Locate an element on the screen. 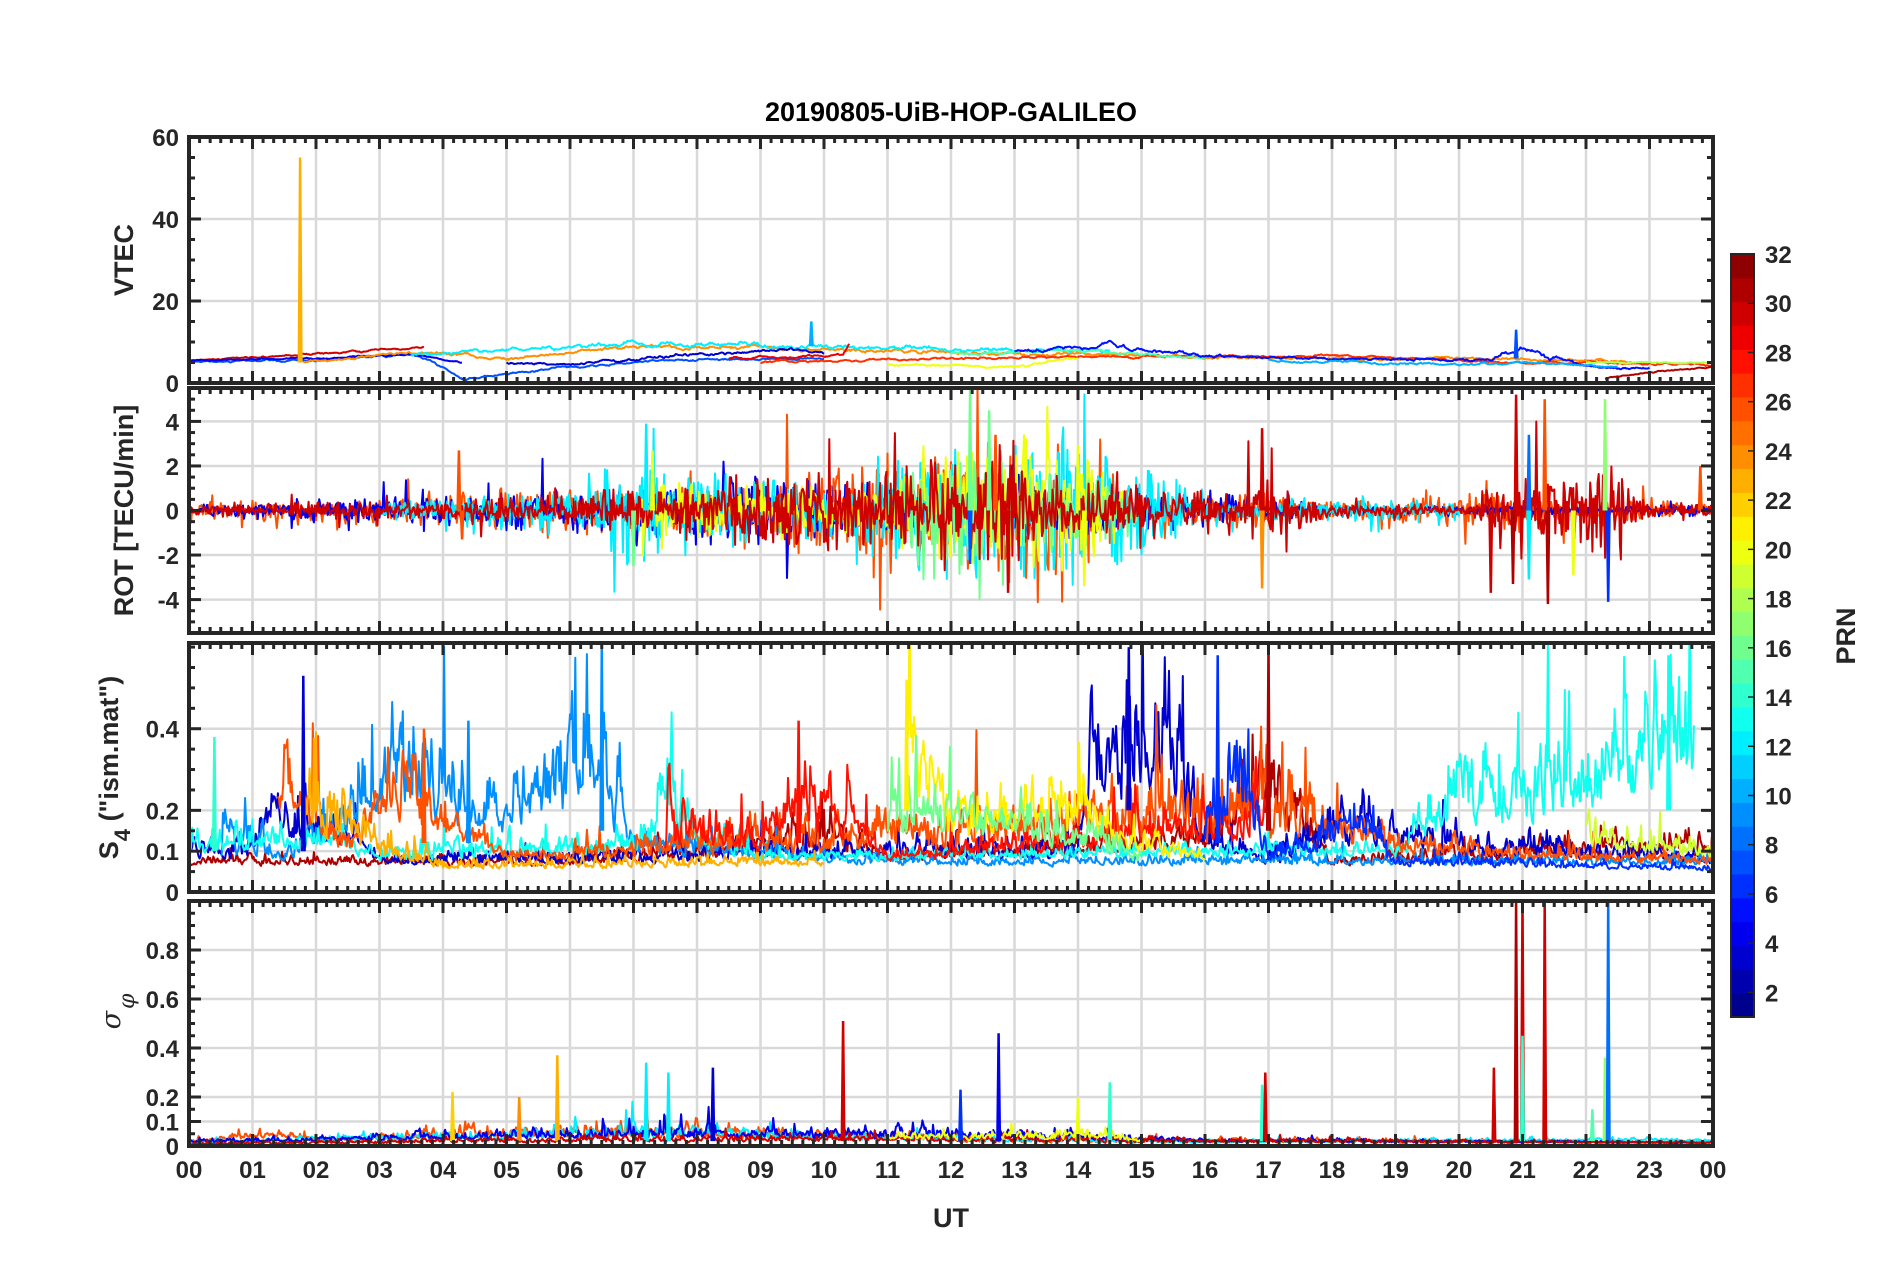 The image size is (1902, 1272). x-tick-label: 10 is located at coordinates (824, 1170).